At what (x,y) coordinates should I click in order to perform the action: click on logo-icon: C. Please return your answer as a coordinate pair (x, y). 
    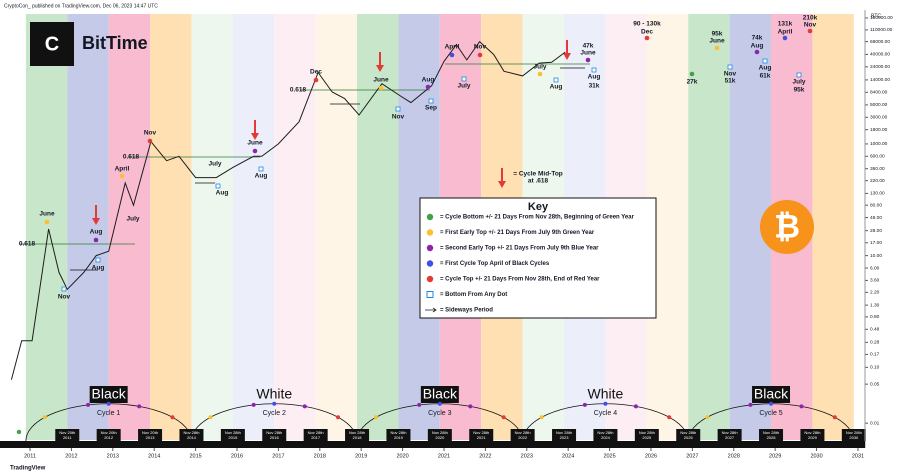
    Looking at the image, I should click on (52, 44).